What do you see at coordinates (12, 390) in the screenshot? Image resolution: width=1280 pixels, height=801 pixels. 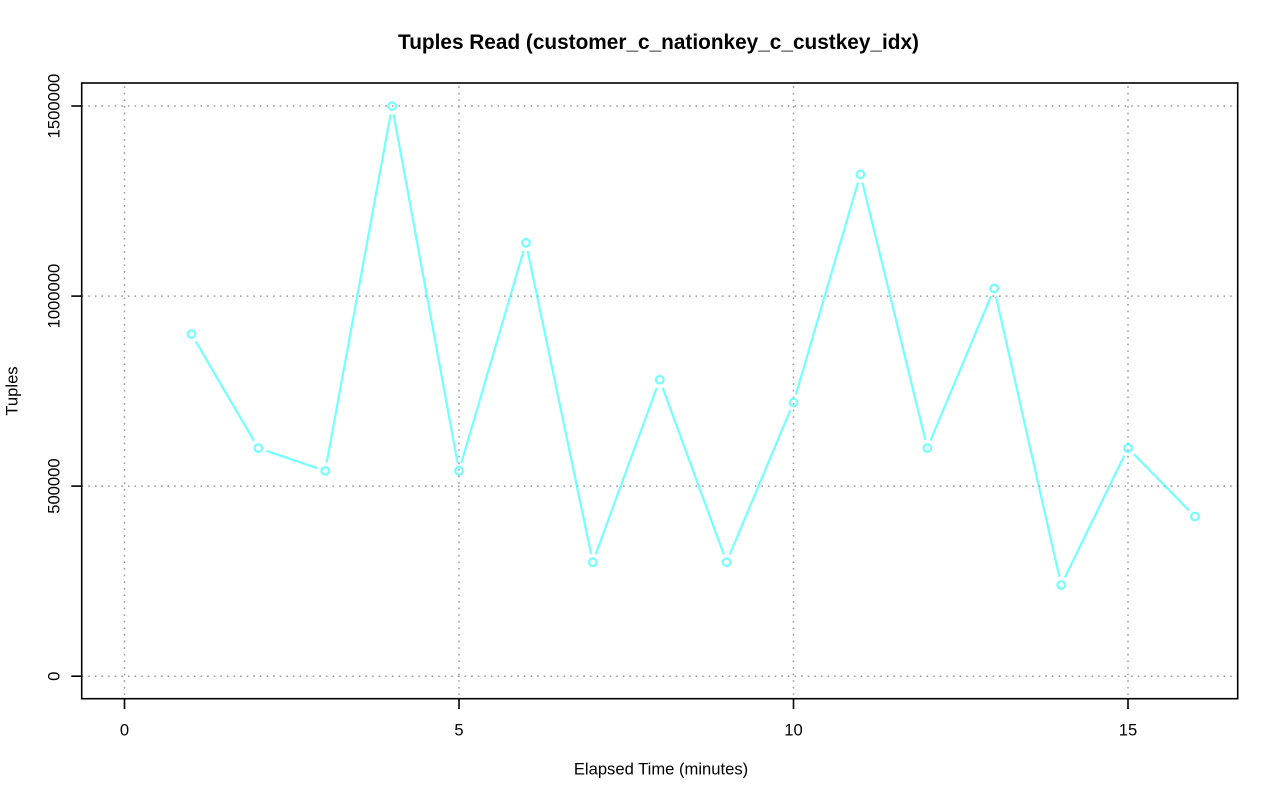 I see `svg-text: Tuples` at bounding box center [12, 390].